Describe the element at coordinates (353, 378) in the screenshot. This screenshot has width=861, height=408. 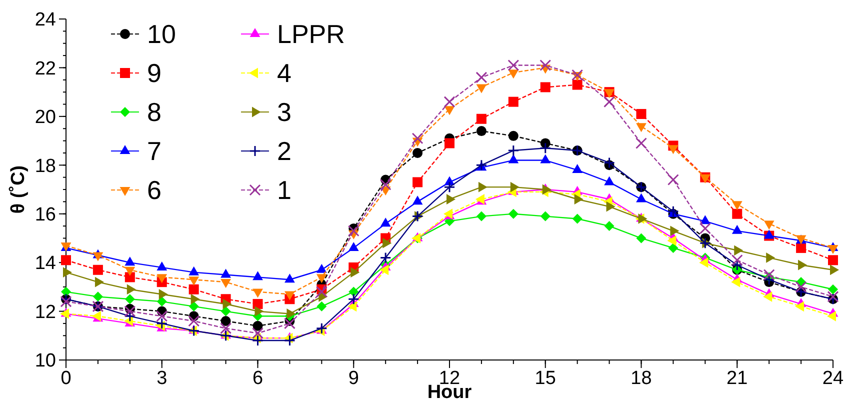
I see `x-tick-label: 9` at that location.